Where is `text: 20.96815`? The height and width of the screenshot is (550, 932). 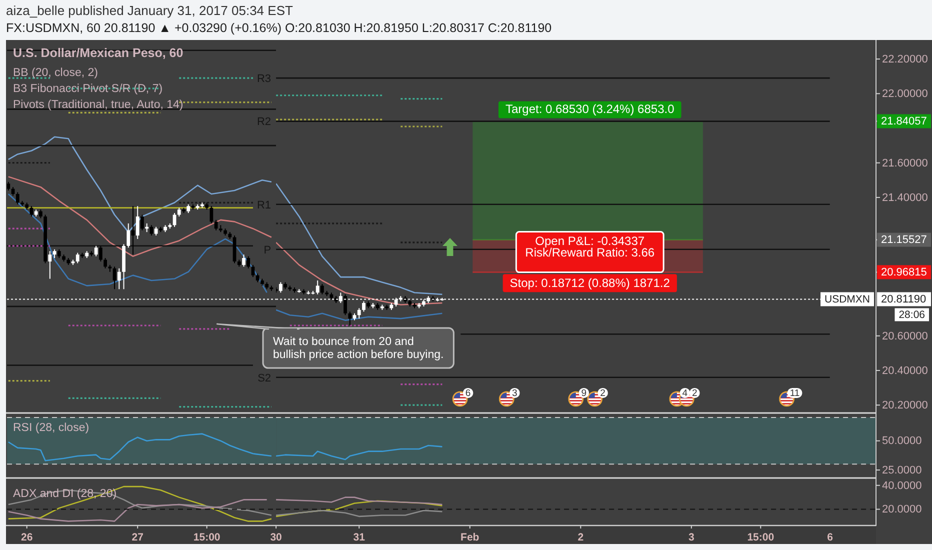
text: 20.96815 is located at coordinates (904, 272).